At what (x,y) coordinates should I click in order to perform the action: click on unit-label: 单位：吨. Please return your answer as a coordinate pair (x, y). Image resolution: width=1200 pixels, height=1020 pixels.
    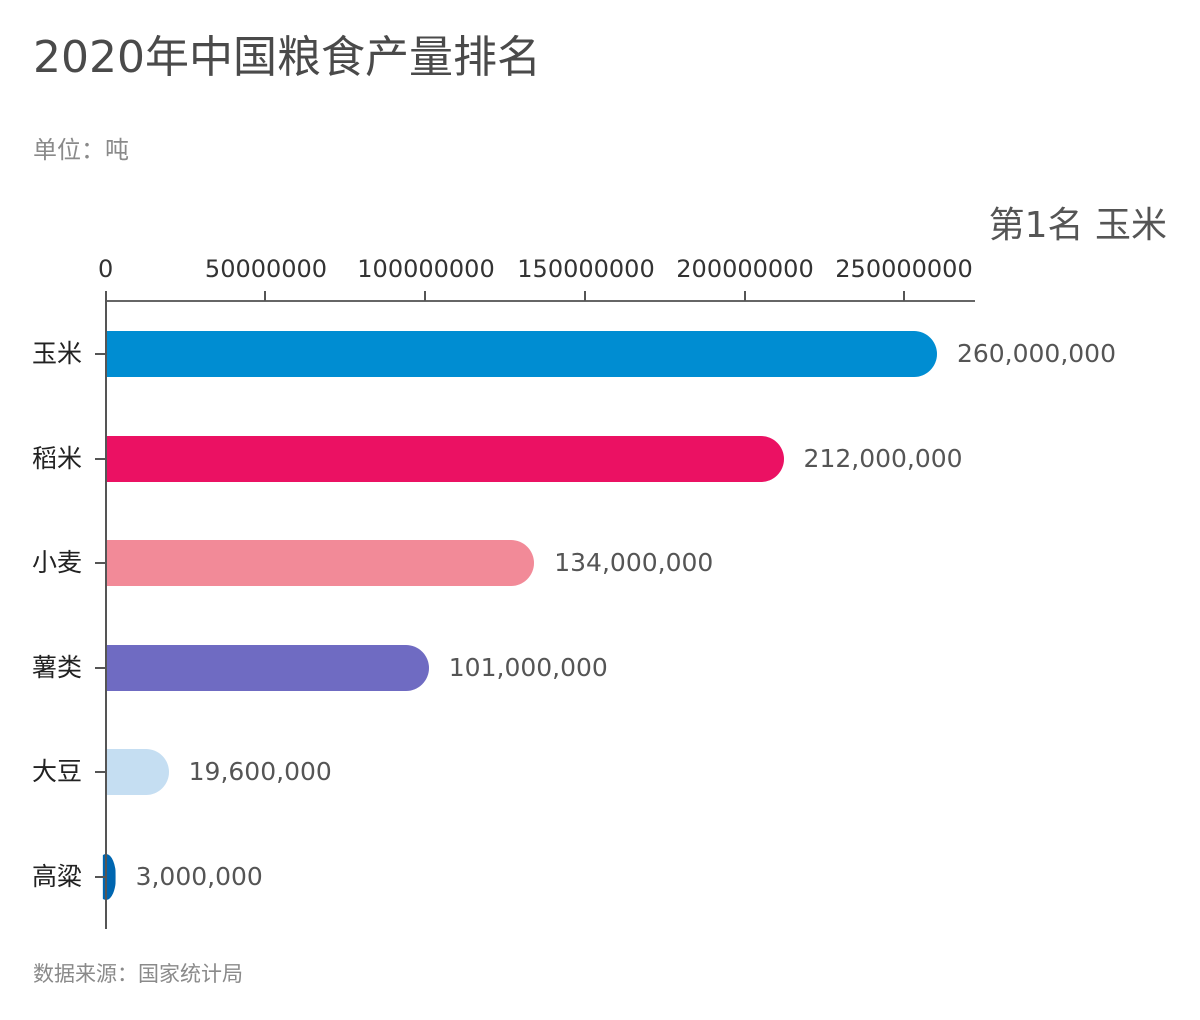
    Looking at the image, I should click on (81, 150).